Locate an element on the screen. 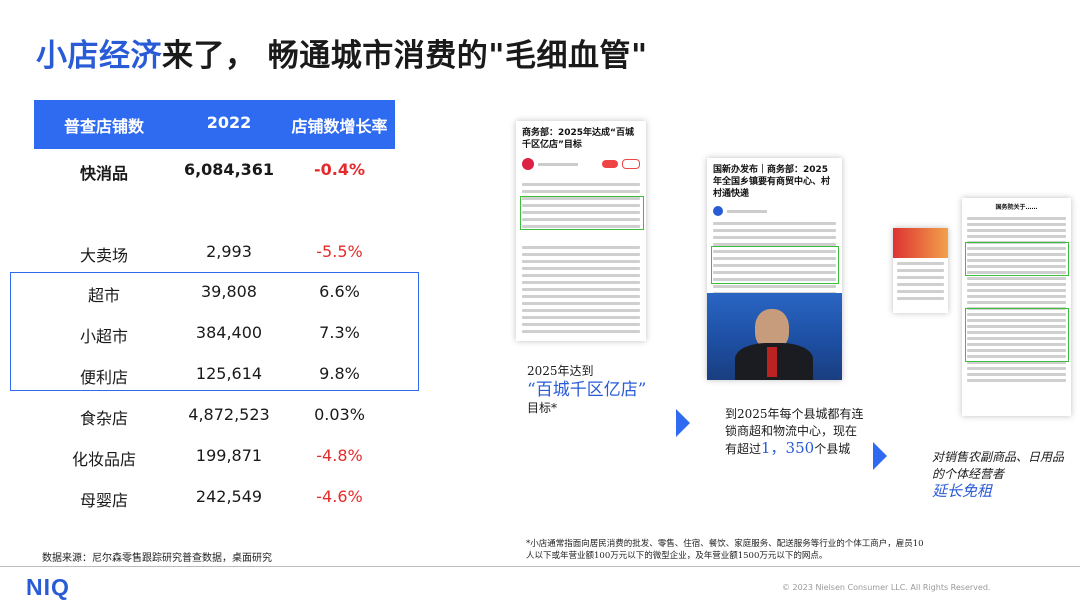 The height and width of the screenshot is (608, 1080). table-row: 大卖场 2,993 -5.5% is located at coordinates (214, 253).